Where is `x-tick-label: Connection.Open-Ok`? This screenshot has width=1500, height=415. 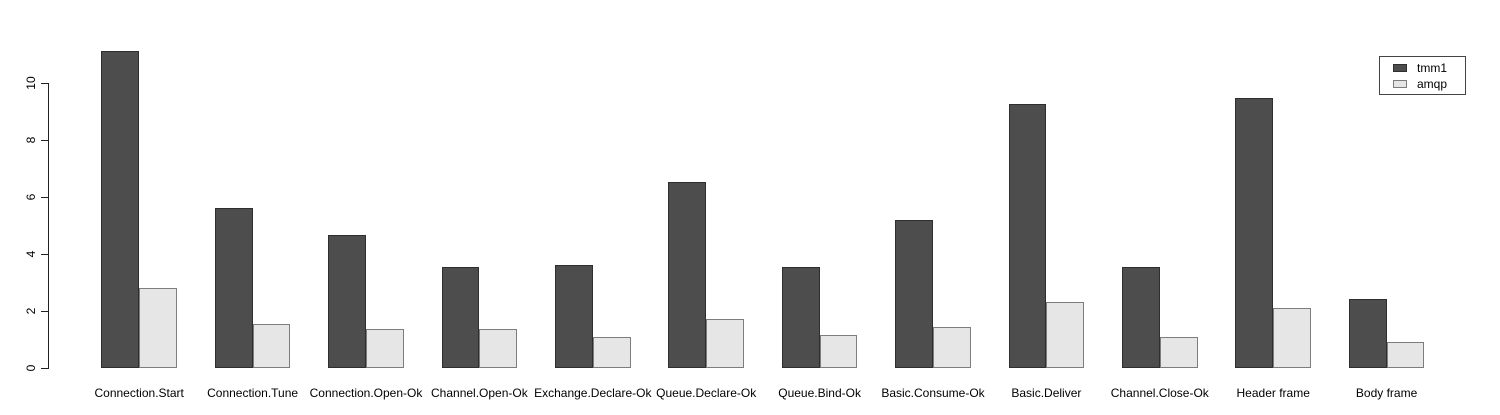
x-tick-label: Connection.Open-Ok is located at coordinates (366, 393).